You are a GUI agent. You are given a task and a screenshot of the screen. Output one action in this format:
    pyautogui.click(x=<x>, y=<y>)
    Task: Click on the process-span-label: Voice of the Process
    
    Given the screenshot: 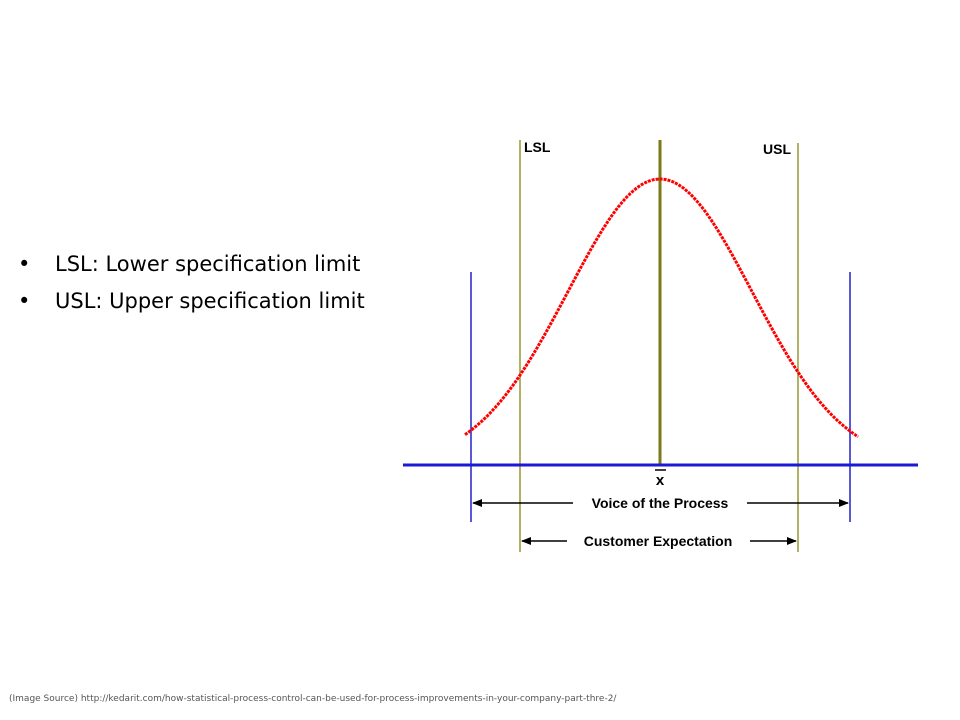 What is the action you would take?
    pyautogui.click(x=660, y=503)
    